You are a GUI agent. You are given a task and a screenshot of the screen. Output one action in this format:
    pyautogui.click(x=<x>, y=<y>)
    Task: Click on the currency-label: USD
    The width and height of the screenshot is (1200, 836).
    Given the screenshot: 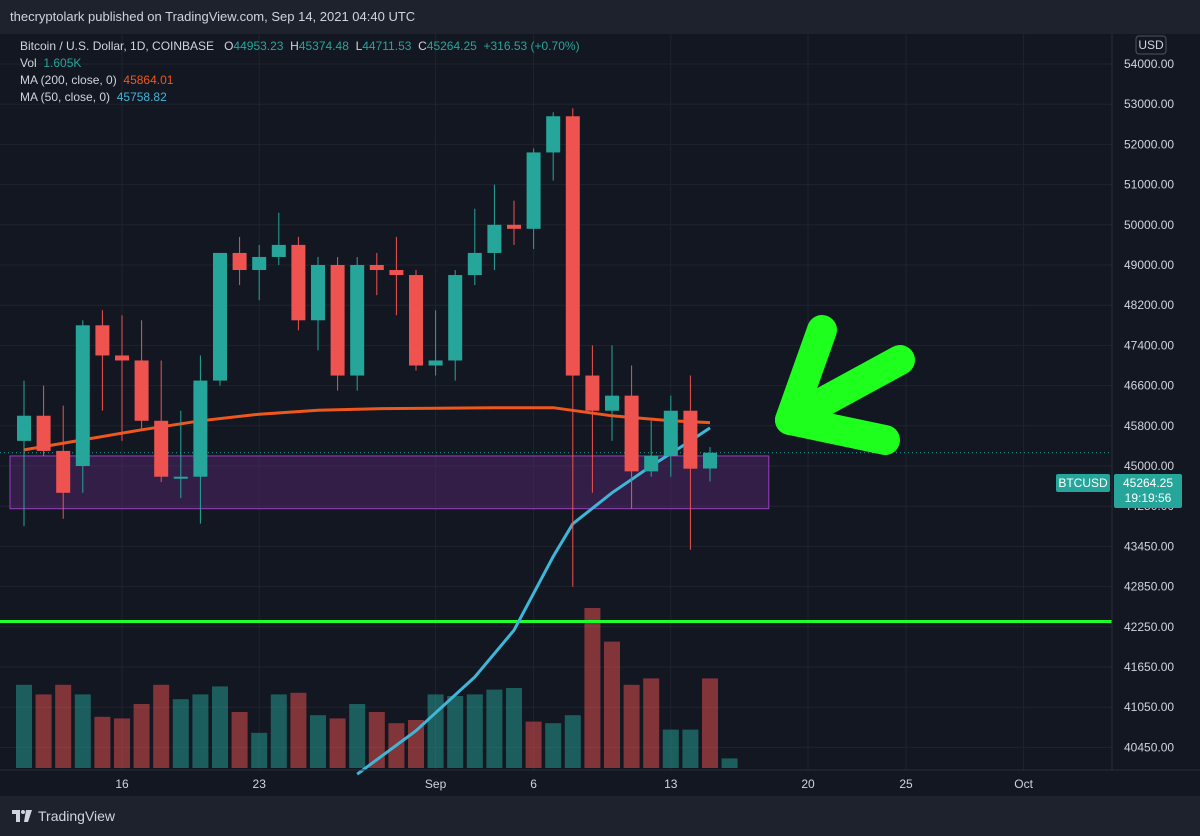 What is the action you would take?
    pyautogui.click(x=1151, y=45)
    